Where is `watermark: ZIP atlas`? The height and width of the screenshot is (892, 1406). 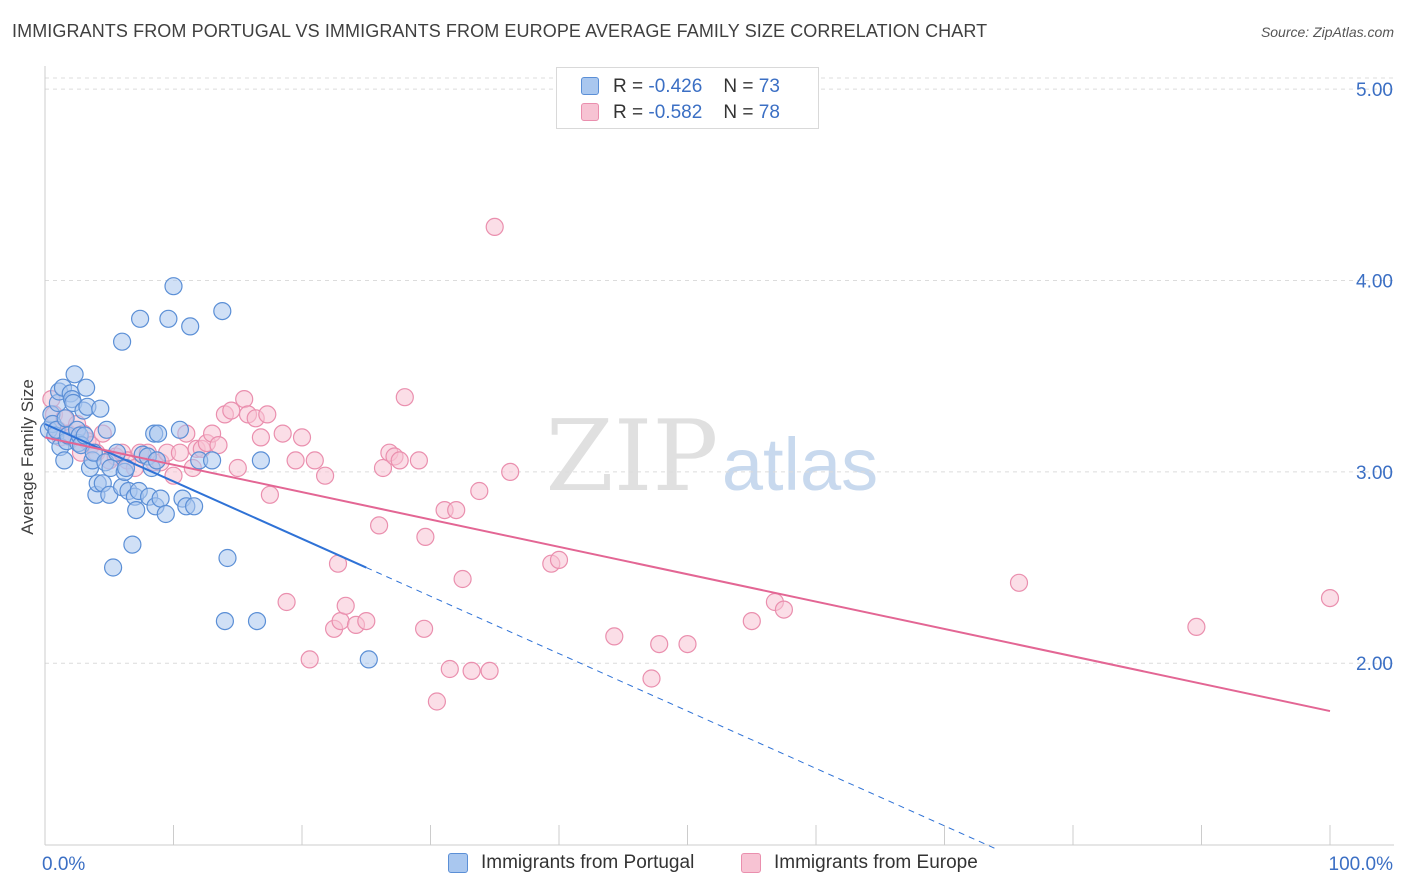 watermark: ZIP atlas is located at coordinates (712, 457).